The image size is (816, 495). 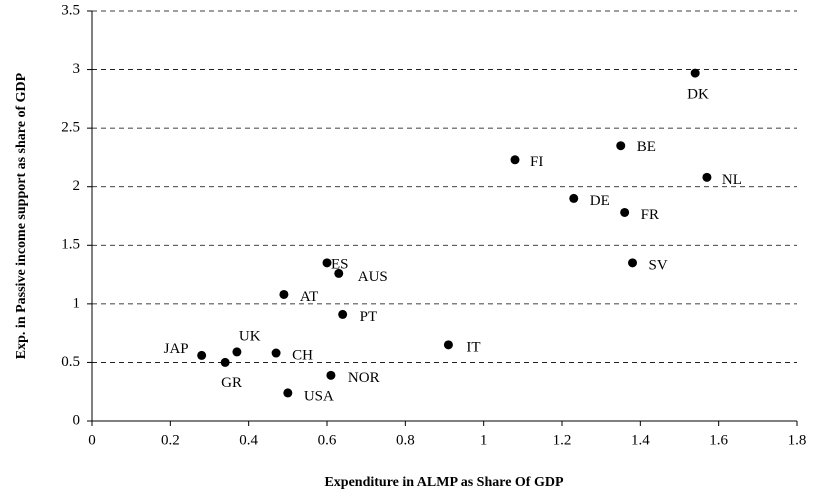 What do you see at coordinates (562, 440) in the screenshot?
I see `x-tick-label: 1.2` at bounding box center [562, 440].